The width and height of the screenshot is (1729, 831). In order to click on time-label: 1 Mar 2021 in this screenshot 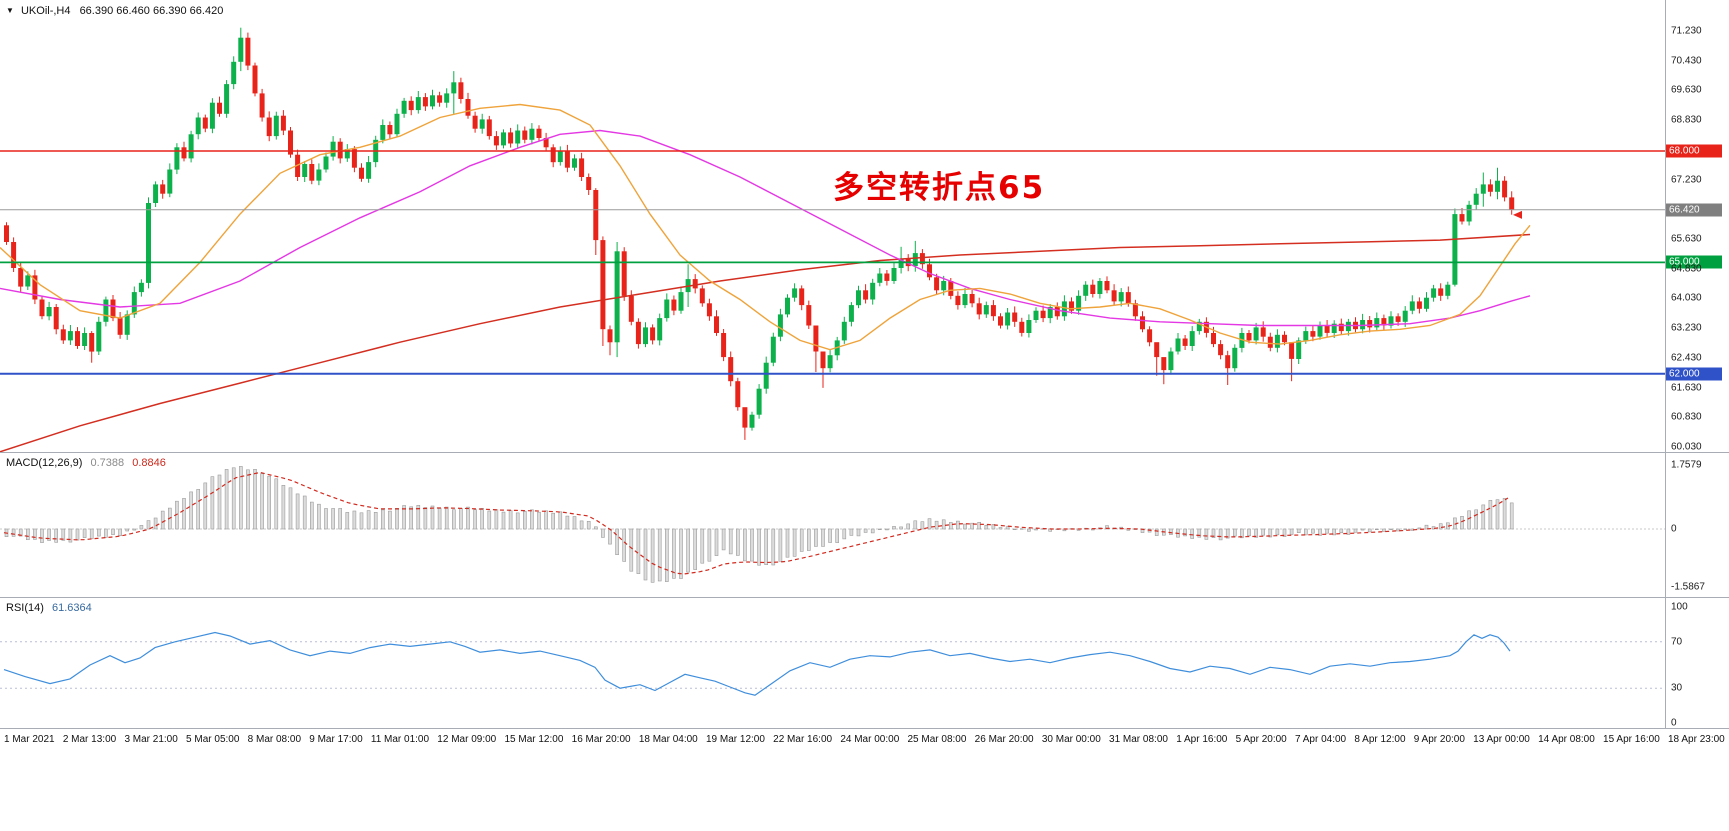, I will do `click(29, 739)`.